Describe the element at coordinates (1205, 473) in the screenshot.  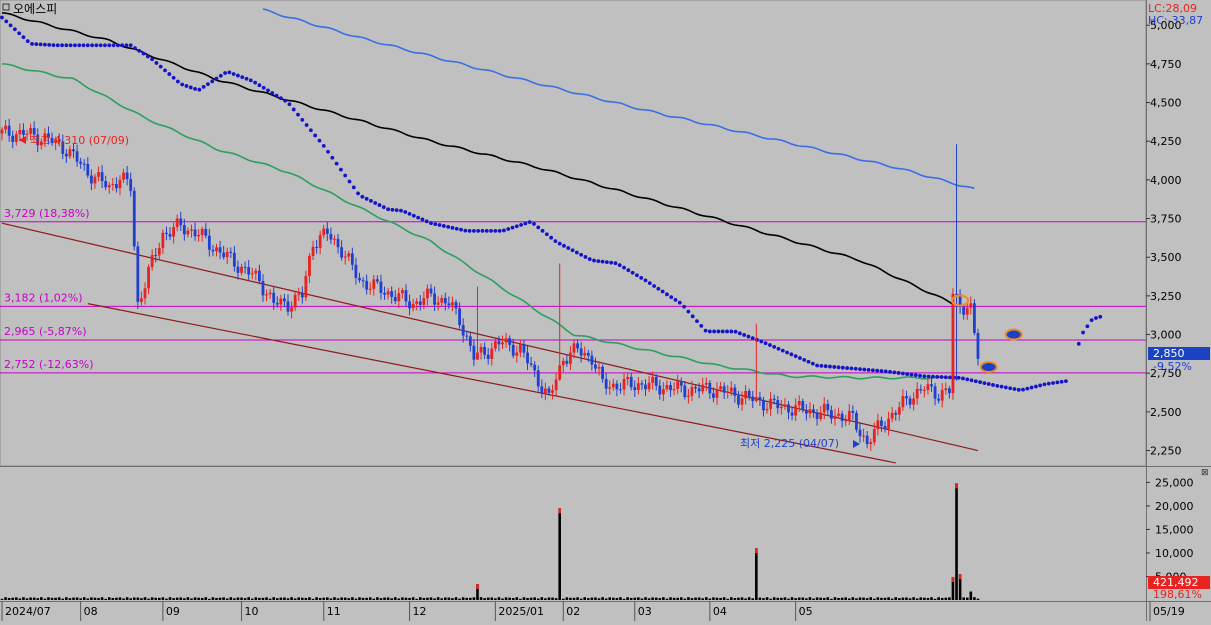
I see `panel-resize-icon: ⊠` at that location.